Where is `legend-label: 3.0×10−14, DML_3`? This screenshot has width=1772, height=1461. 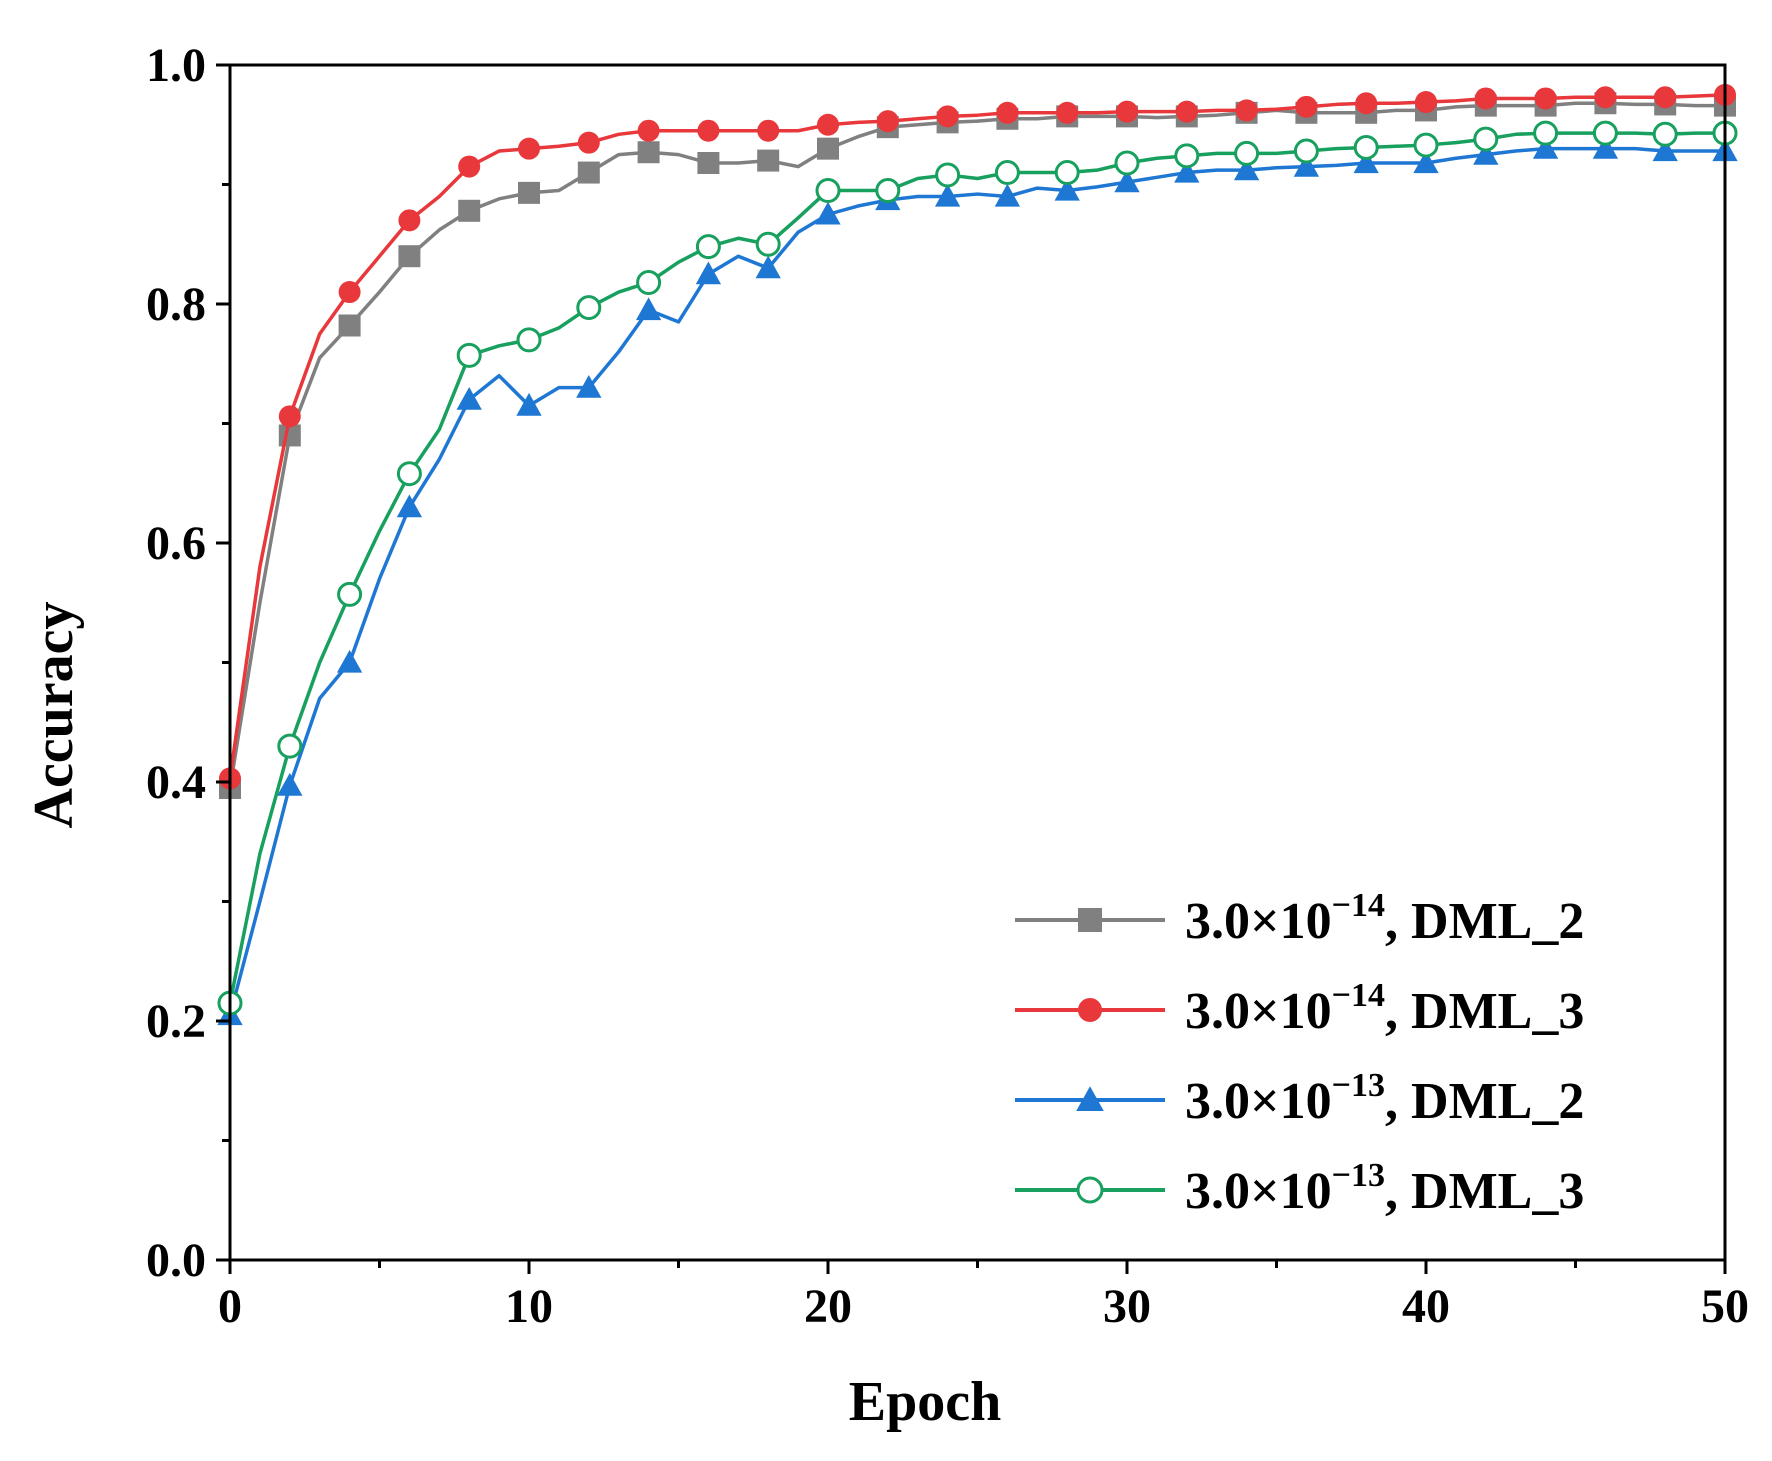
legend-label: 3.0×10−14, DML_3 is located at coordinates (1384, 1008).